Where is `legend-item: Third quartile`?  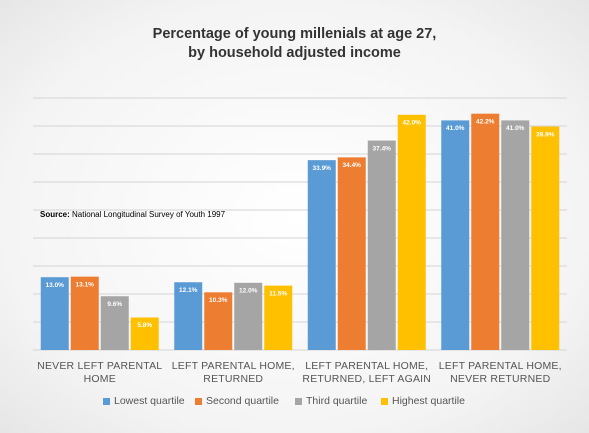 legend-item: Third quartile is located at coordinates (331, 401).